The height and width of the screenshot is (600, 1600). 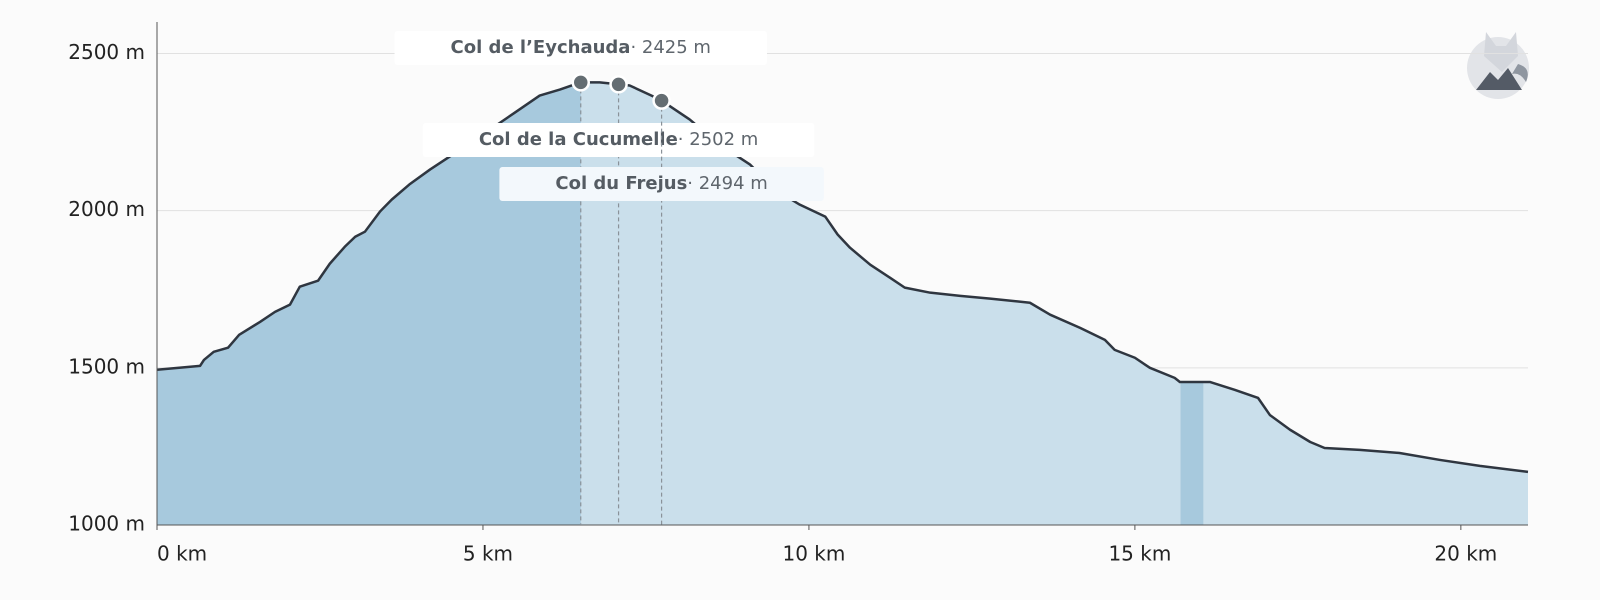 What do you see at coordinates (1499, 79) in the screenshot?
I see `logo-mountain` at bounding box center [1499, 79].